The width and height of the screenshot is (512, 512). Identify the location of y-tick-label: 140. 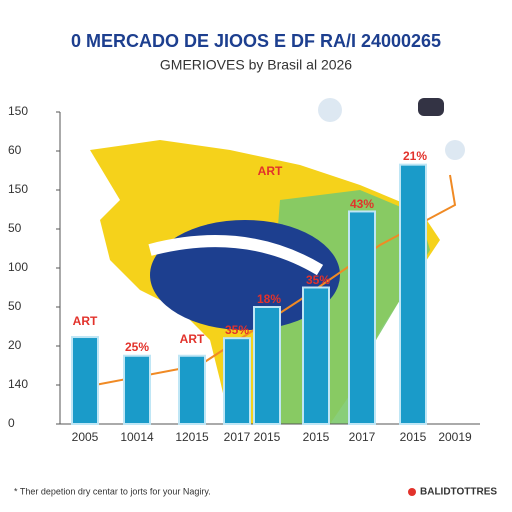
(18, 384).